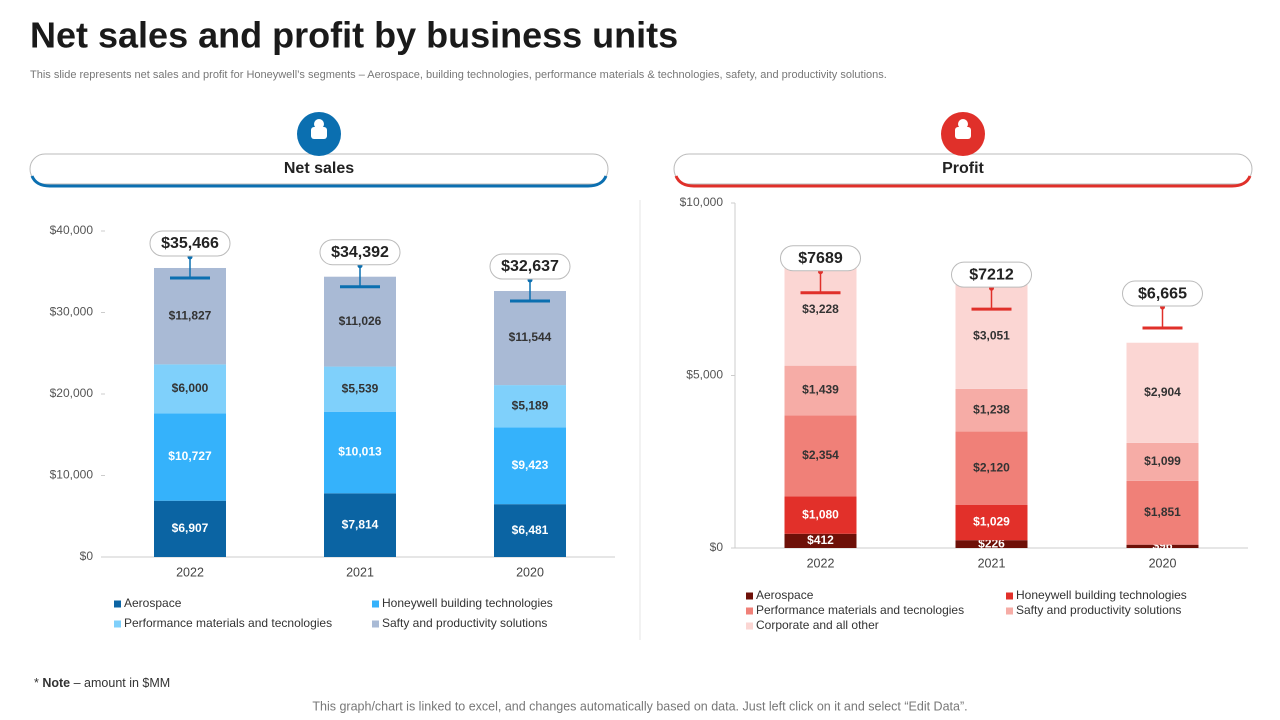  What do you see at coordinates (963, 168) in the screenshot?
I see `panel-title: Profit` at bounding box center [963, 168].